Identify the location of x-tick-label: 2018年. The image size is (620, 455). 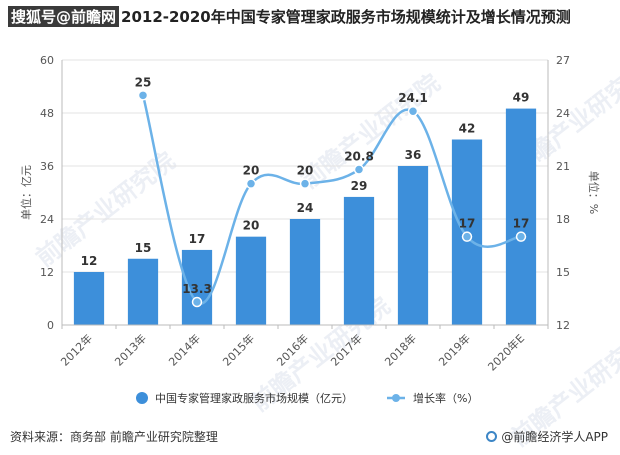
(400, 349).